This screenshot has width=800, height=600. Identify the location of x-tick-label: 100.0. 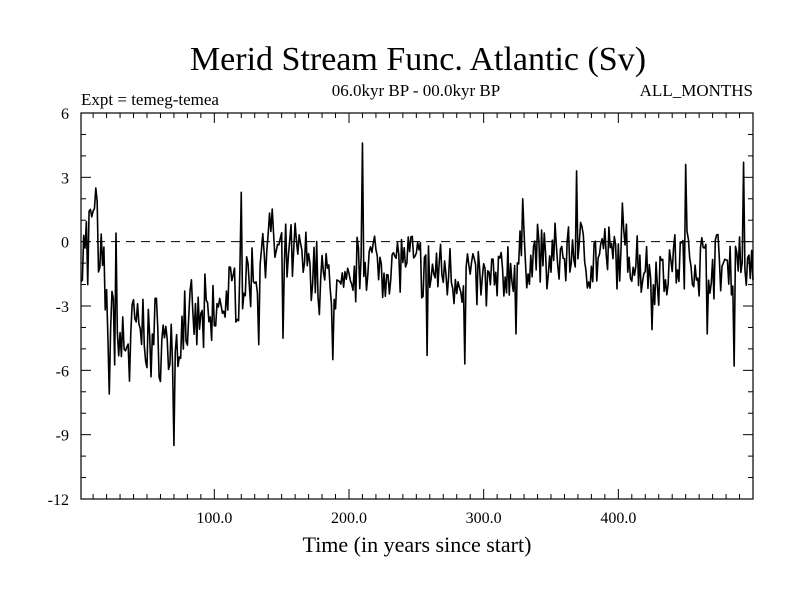
(214, 518).